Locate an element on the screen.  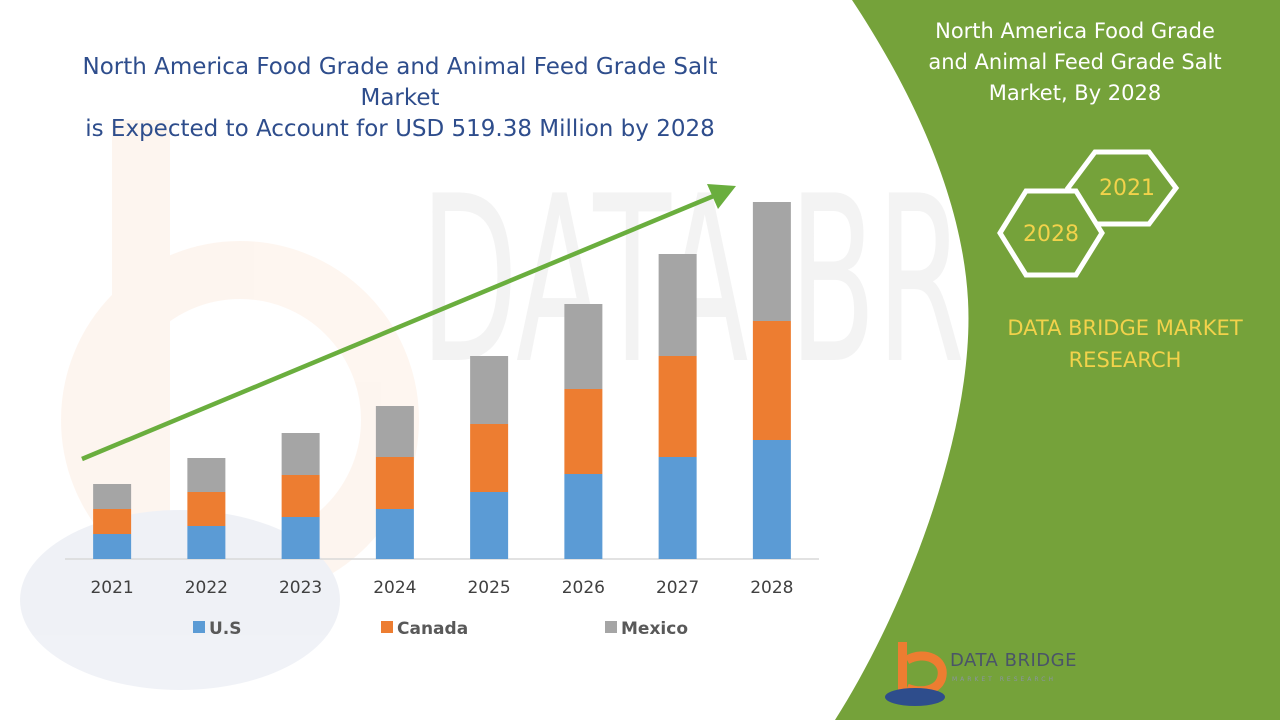
bar-us-2024 is located at coordinates (394, 534).